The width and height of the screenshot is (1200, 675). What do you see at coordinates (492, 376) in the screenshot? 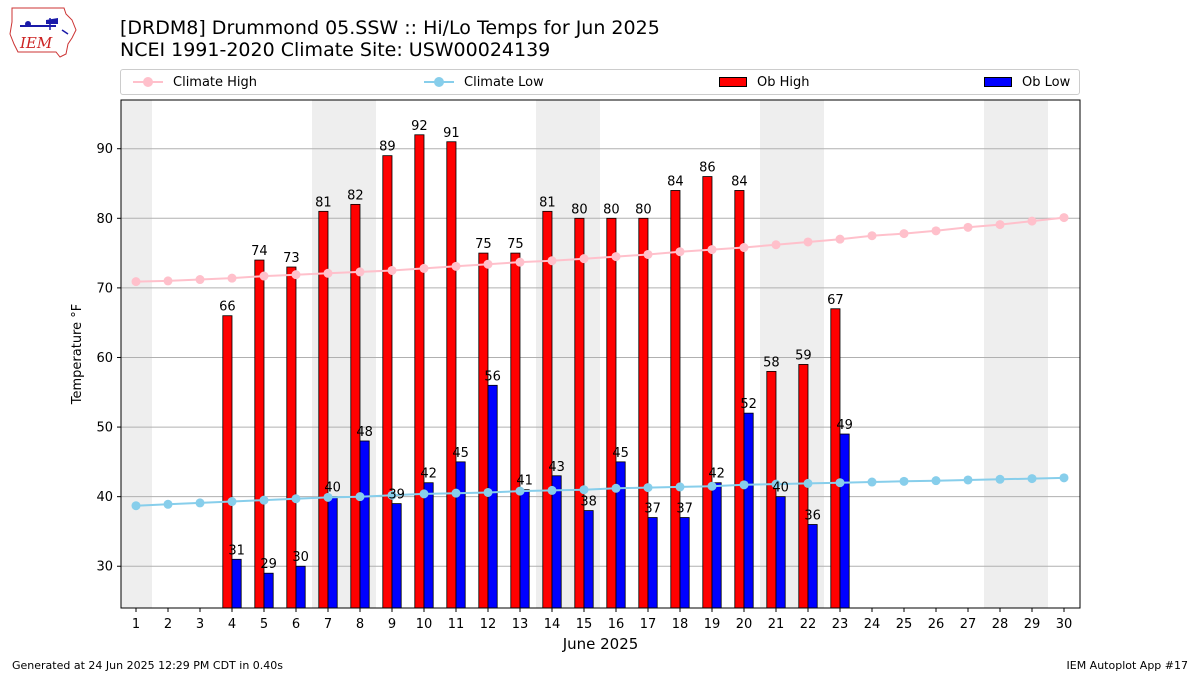
I see `label-ob-low-12: 56` at bounding box center [492, 376].